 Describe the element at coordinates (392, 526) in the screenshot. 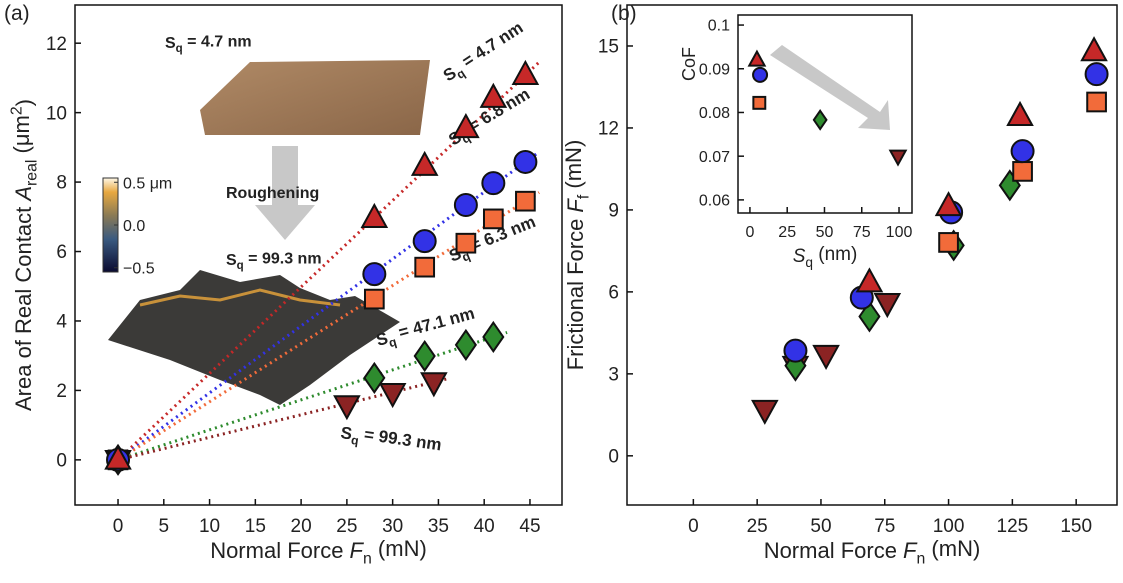

I see `x-tick-label: 30` at that location.